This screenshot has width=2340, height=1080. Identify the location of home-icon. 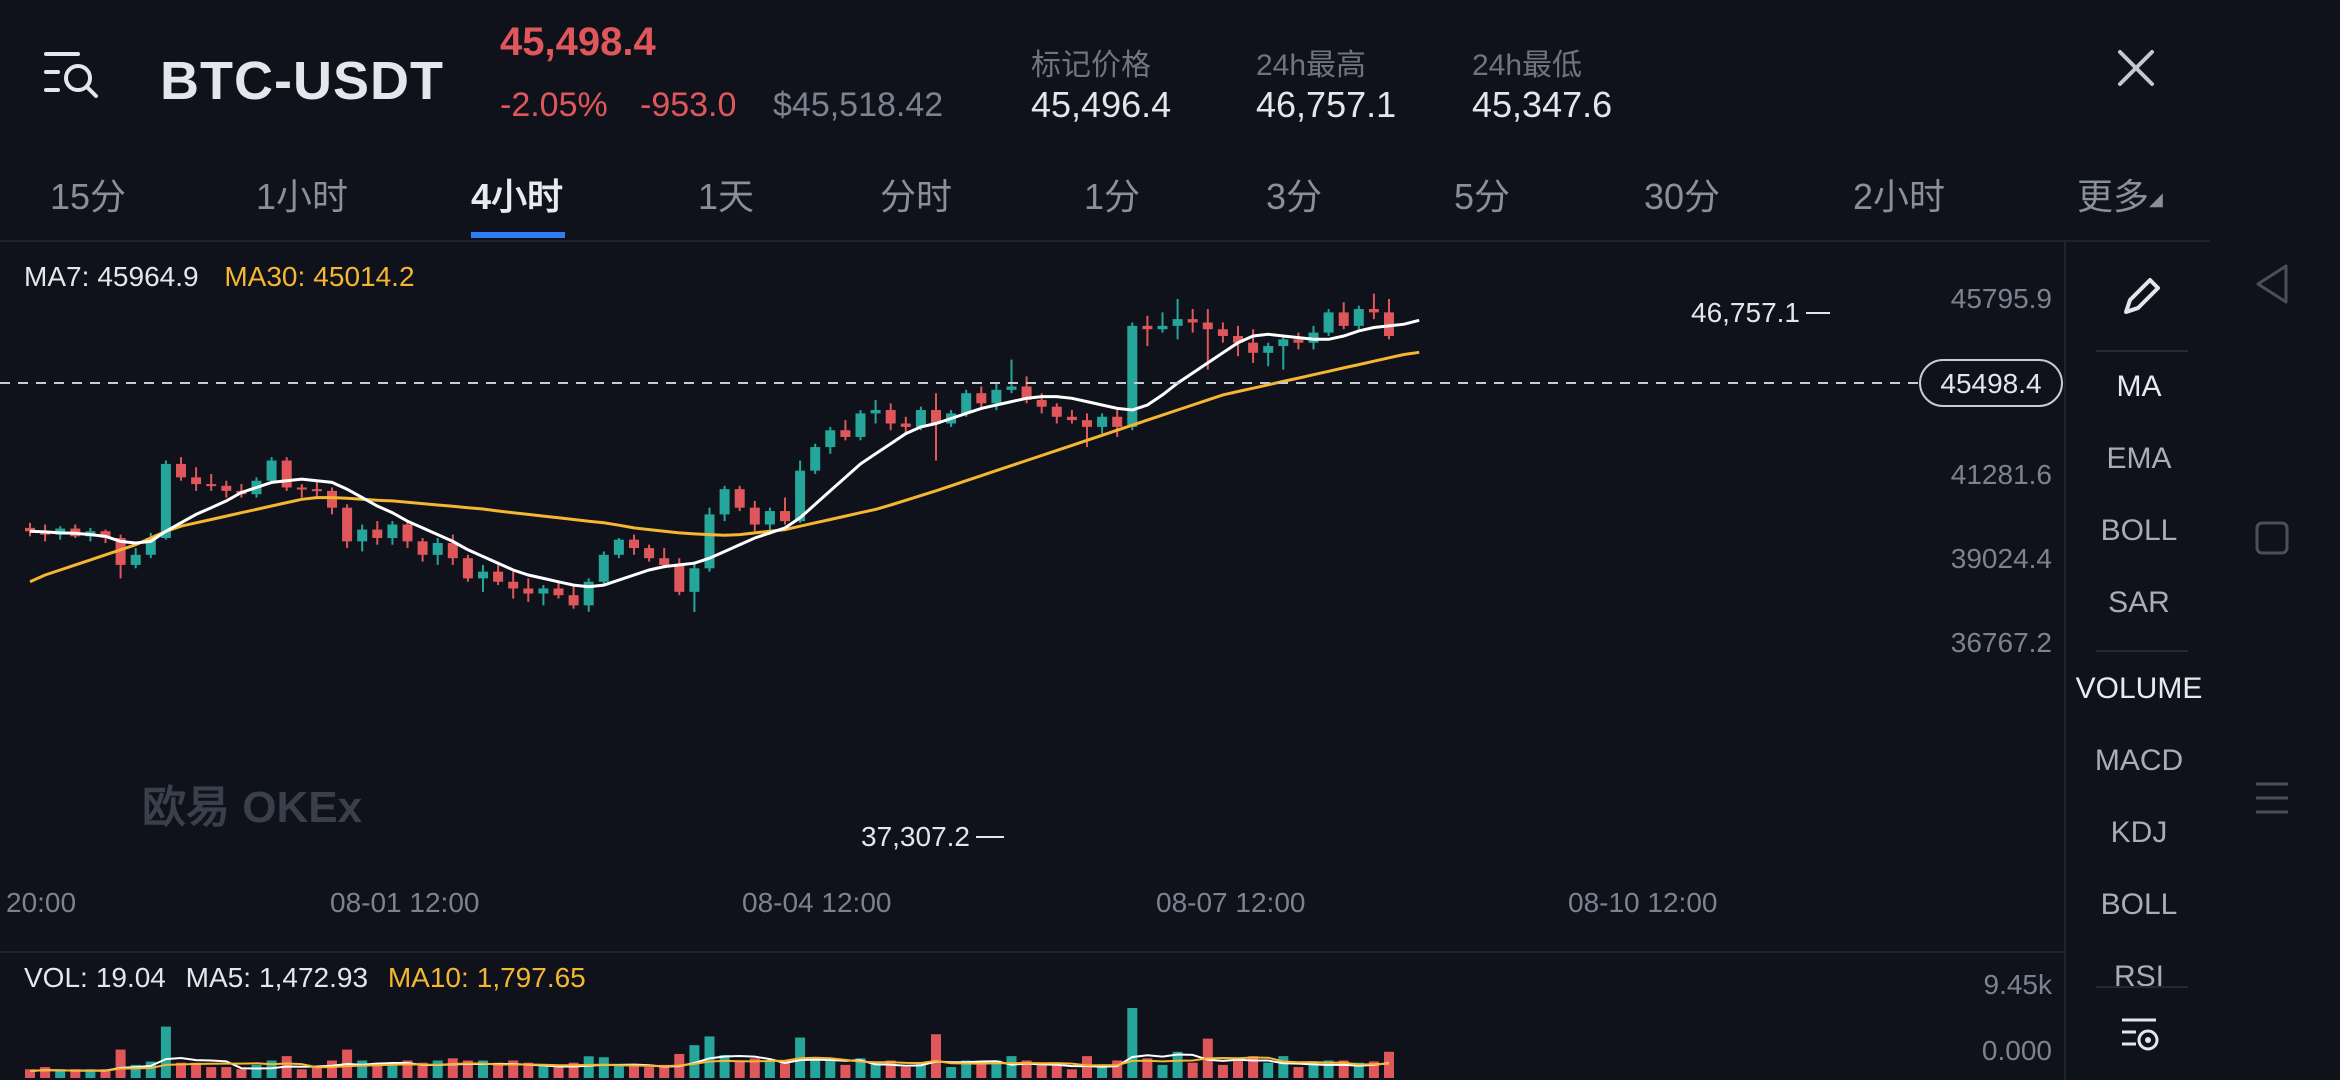
(2272, 538).